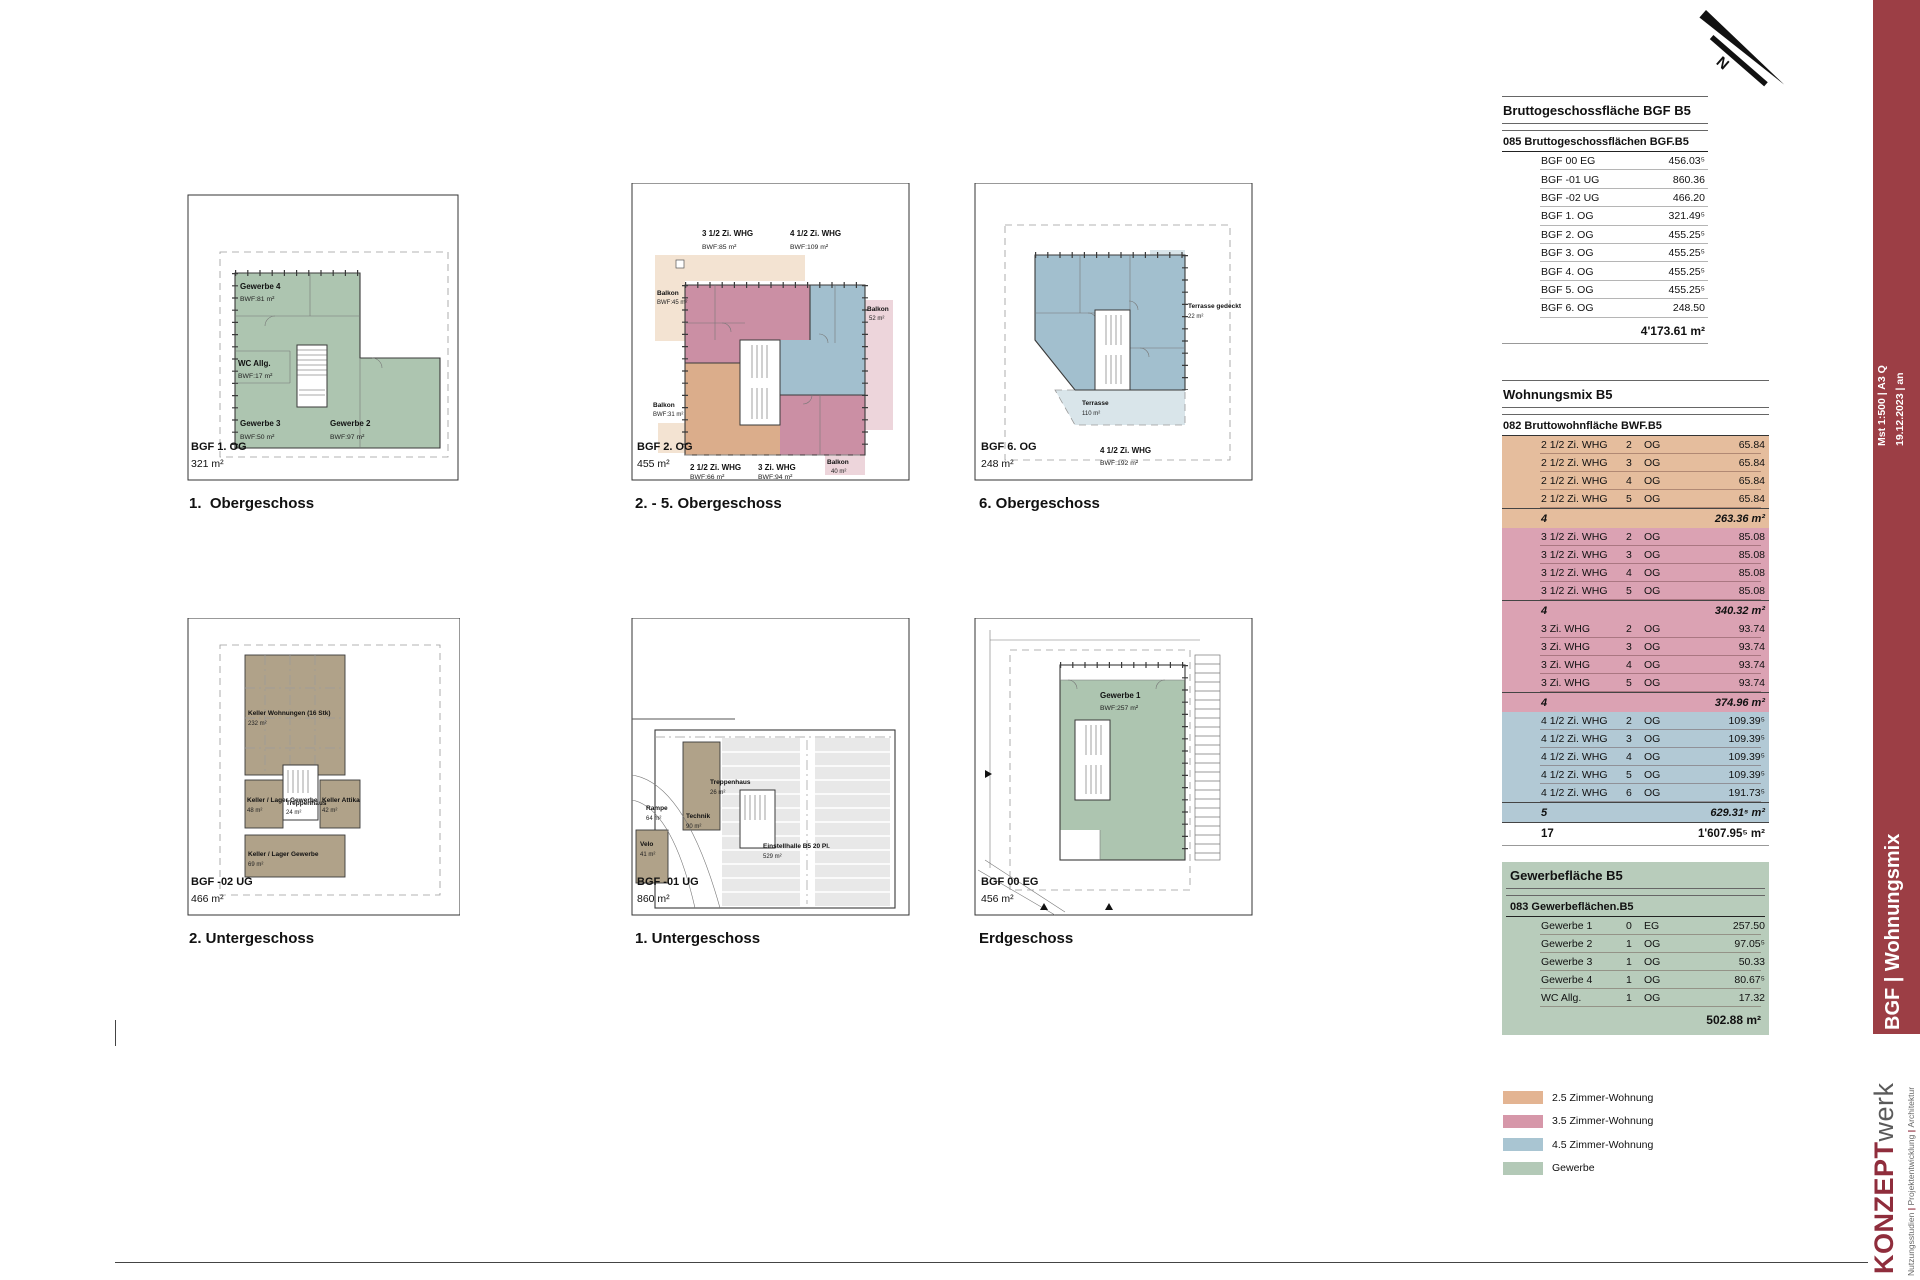 The image size is (1920, 1280). What do you see at coordinates (876, 319) in the screenshot?
I see `balcony-area: 52 m²` at bounding box center [876, 319].